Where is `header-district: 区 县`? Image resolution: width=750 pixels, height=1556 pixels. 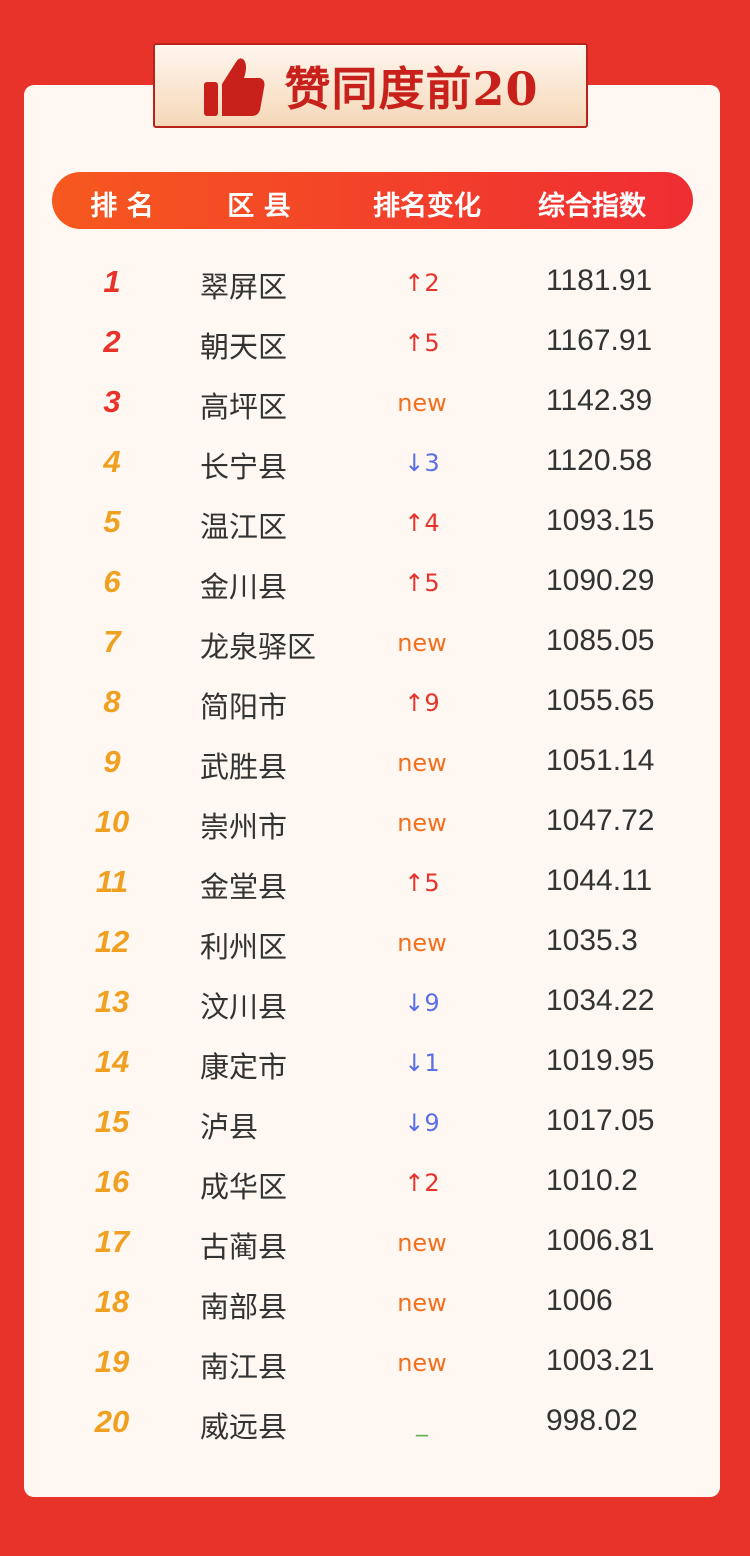 header-district: 区 县 is located at coordinates (259, 206).